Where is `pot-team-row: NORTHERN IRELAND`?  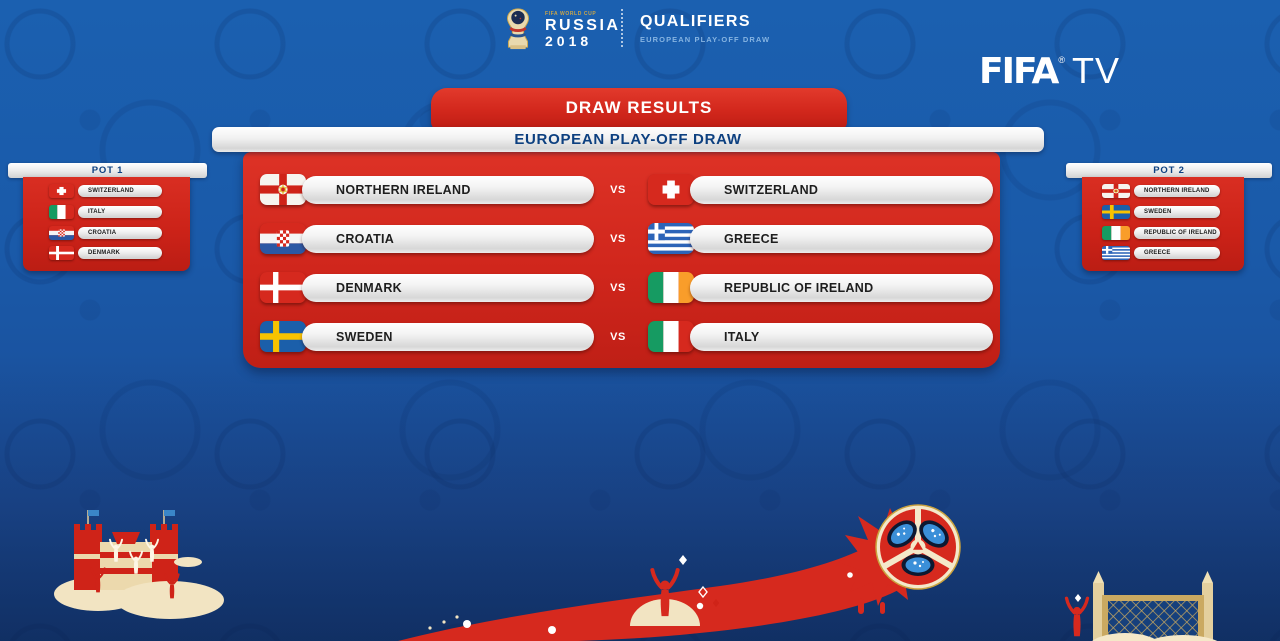 pot-team-row: NORTHERN IRELAND is located at coordinates (1163, 191).